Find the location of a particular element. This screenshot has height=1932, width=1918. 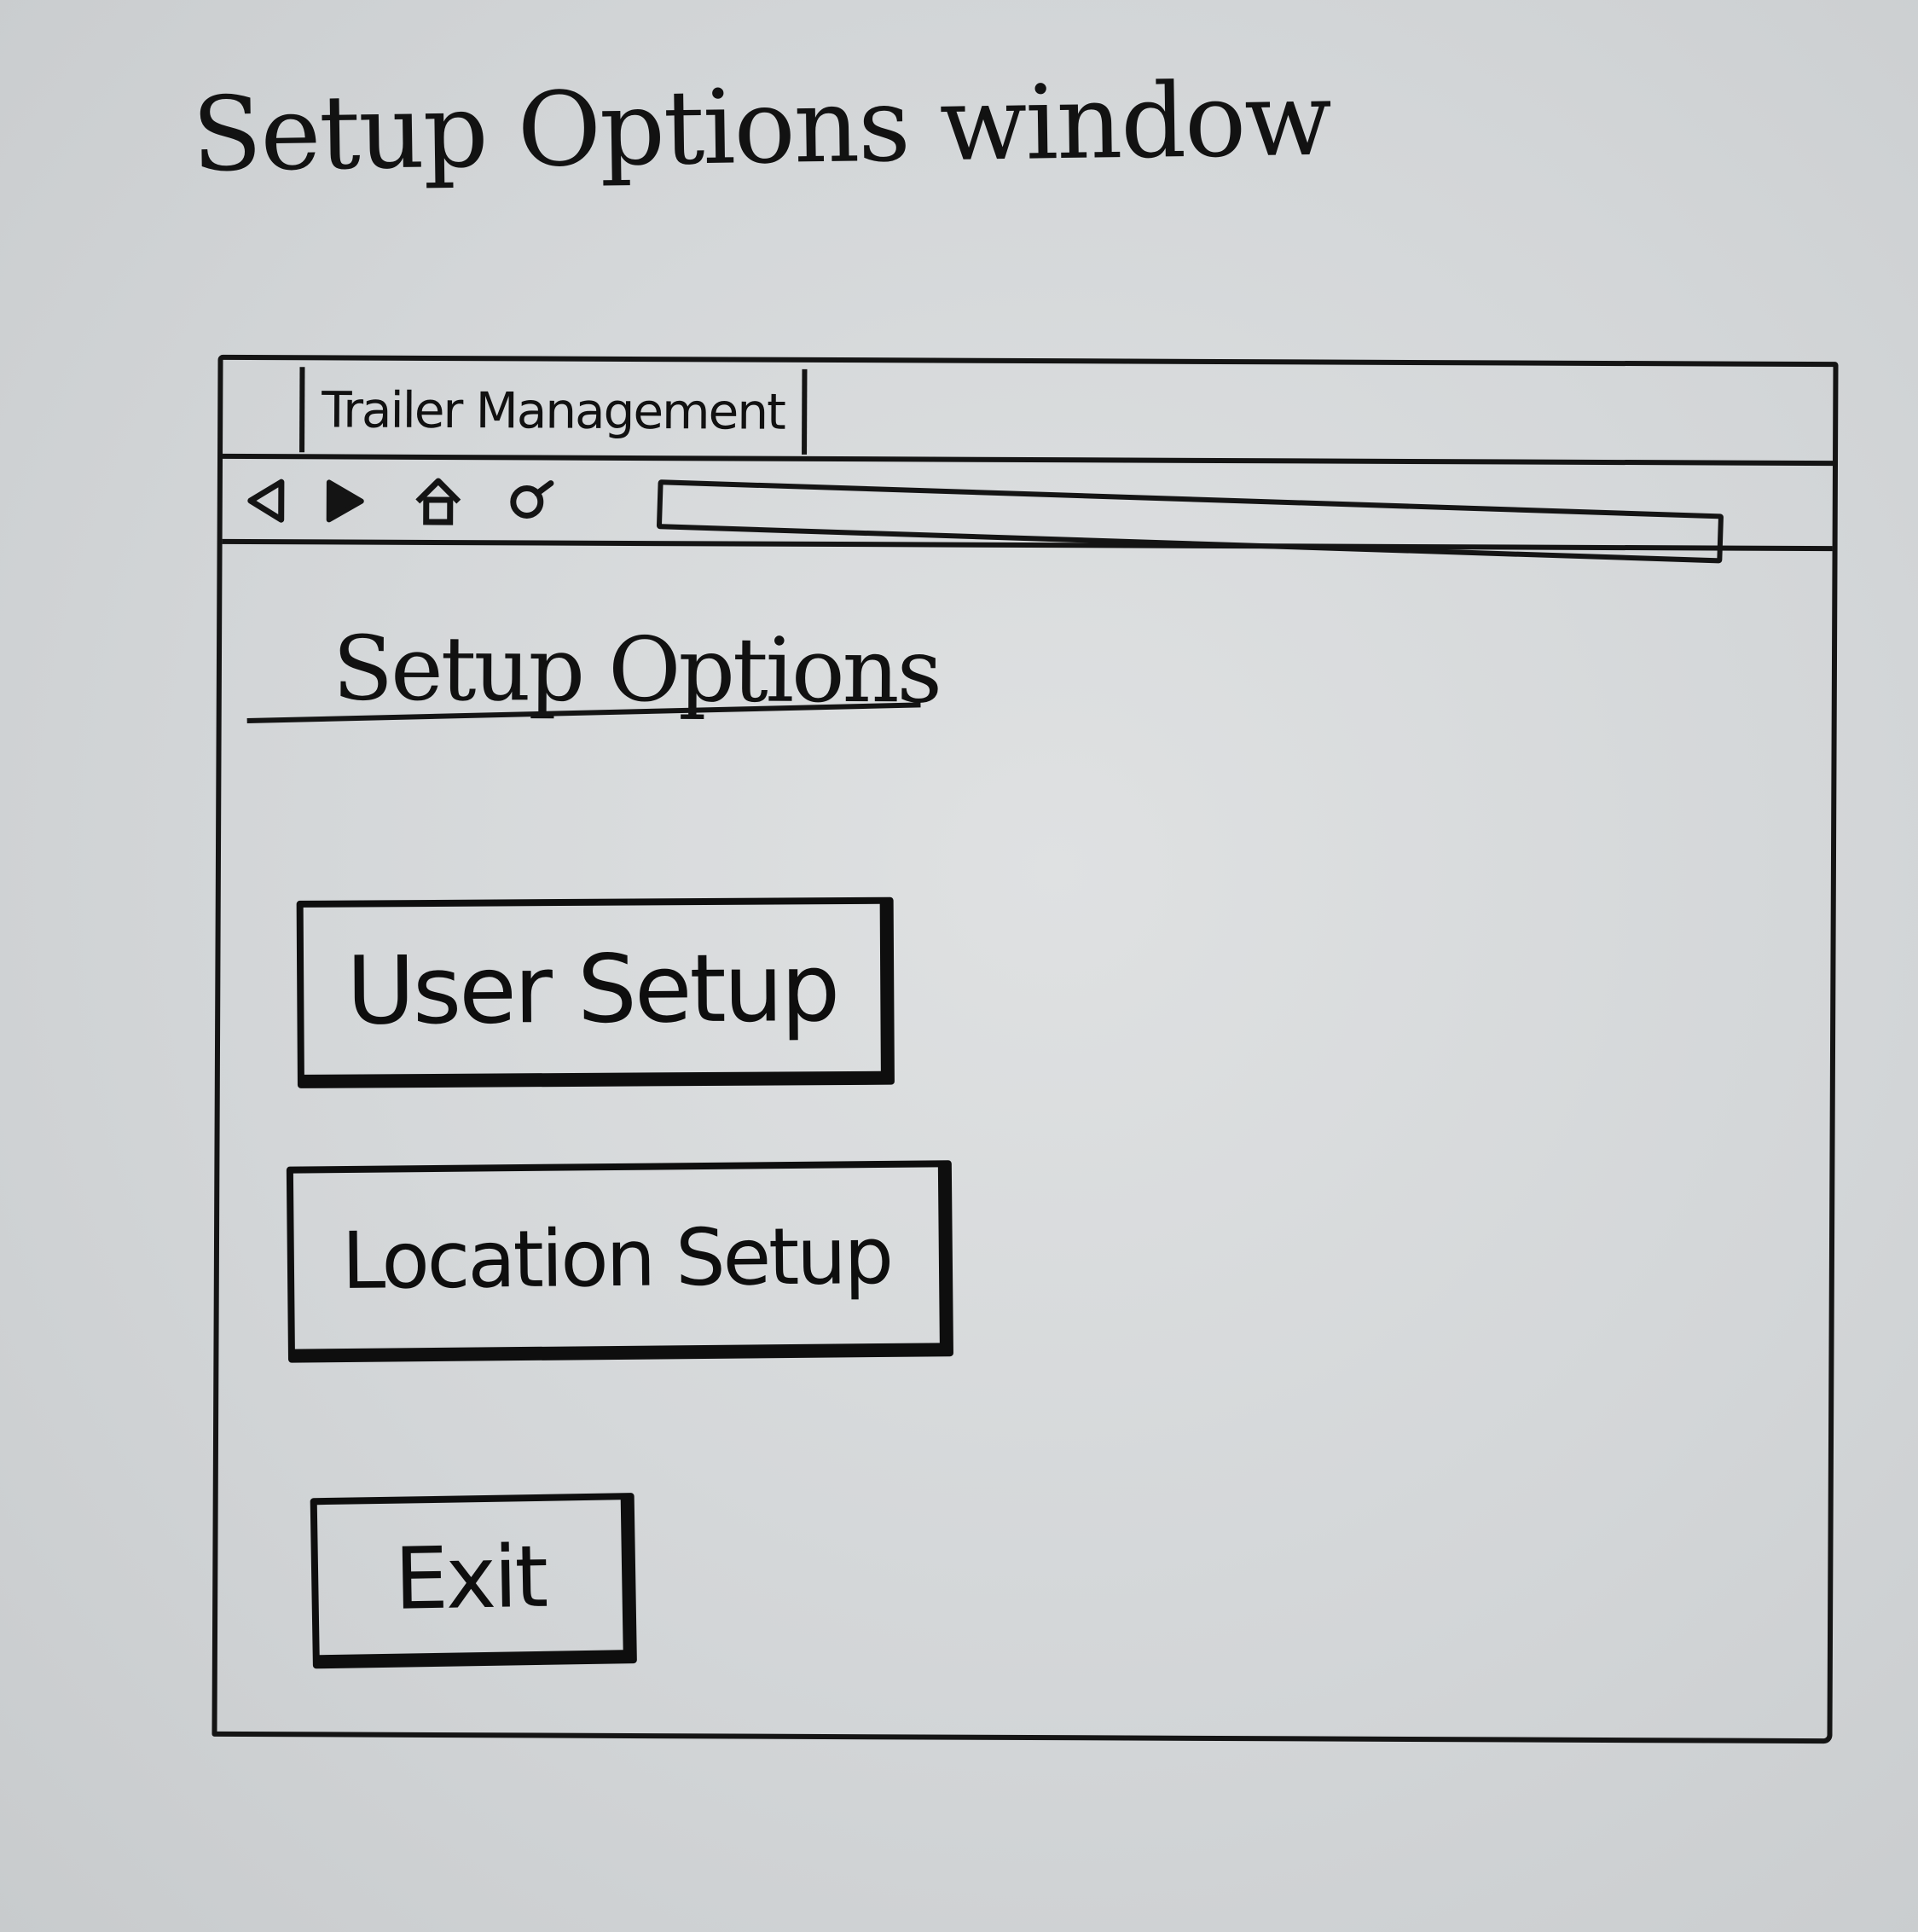

sketch-caption: Setup Options window is located at coordinates (761, 127).